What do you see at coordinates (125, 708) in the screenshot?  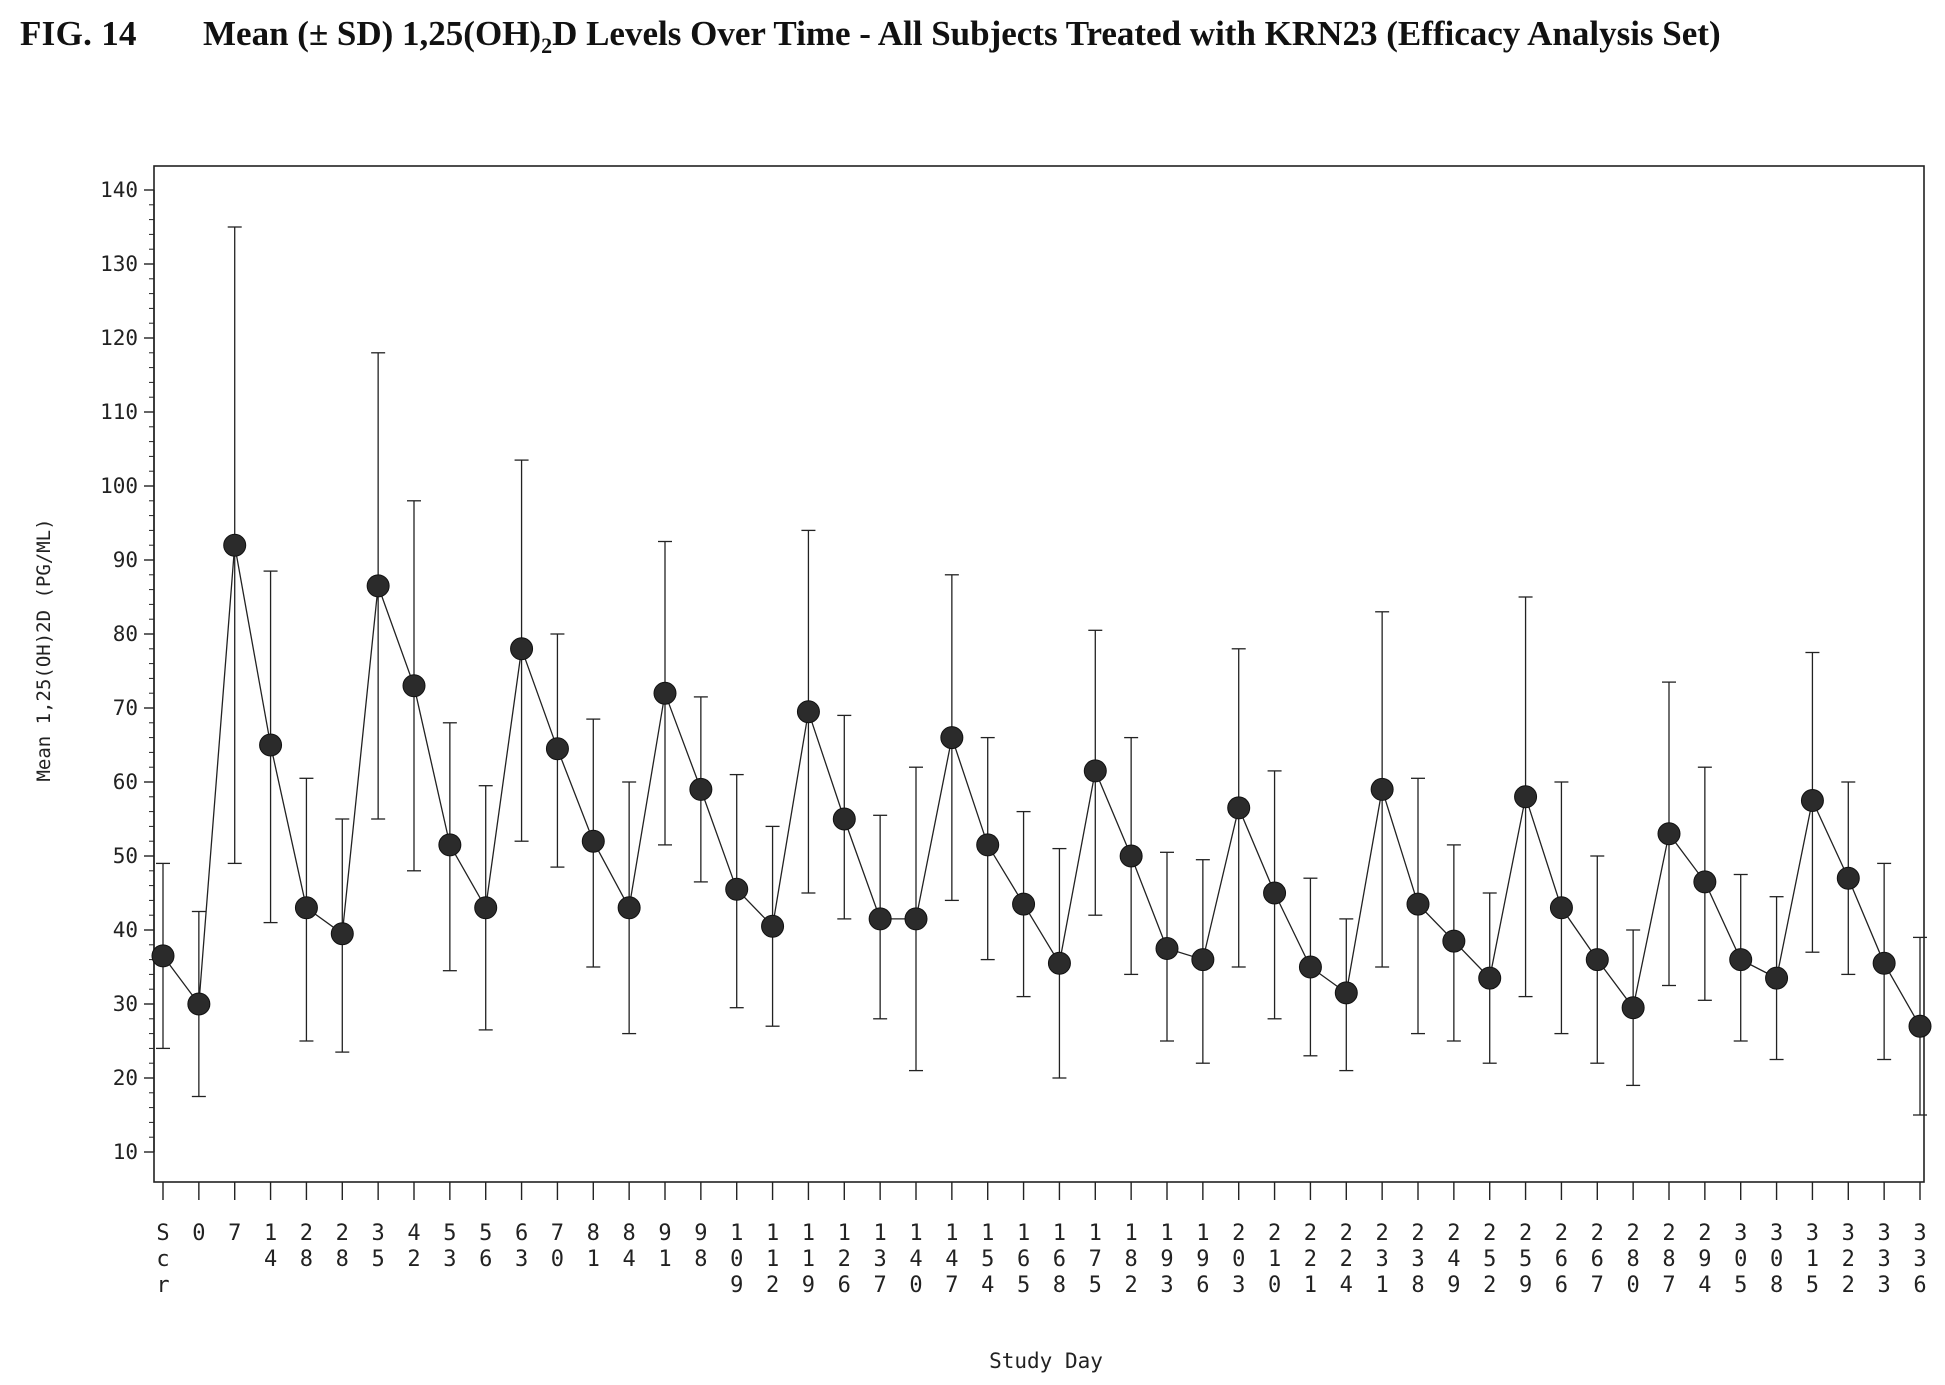 I see `y-tick-label: 70` at bounding box center [125, 708].